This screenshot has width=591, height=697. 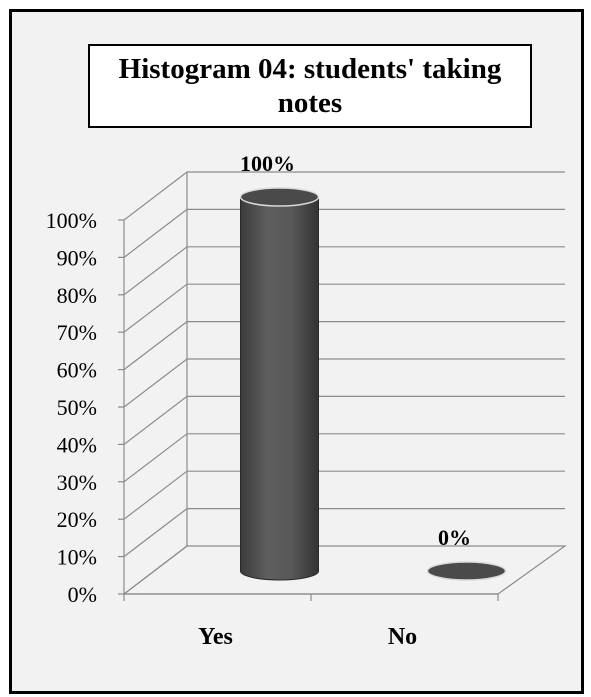 What do you see at coordinates (71, 220) in the screenshot?
I see `y-tick-label: 100%` at bounding box center [71, 220].